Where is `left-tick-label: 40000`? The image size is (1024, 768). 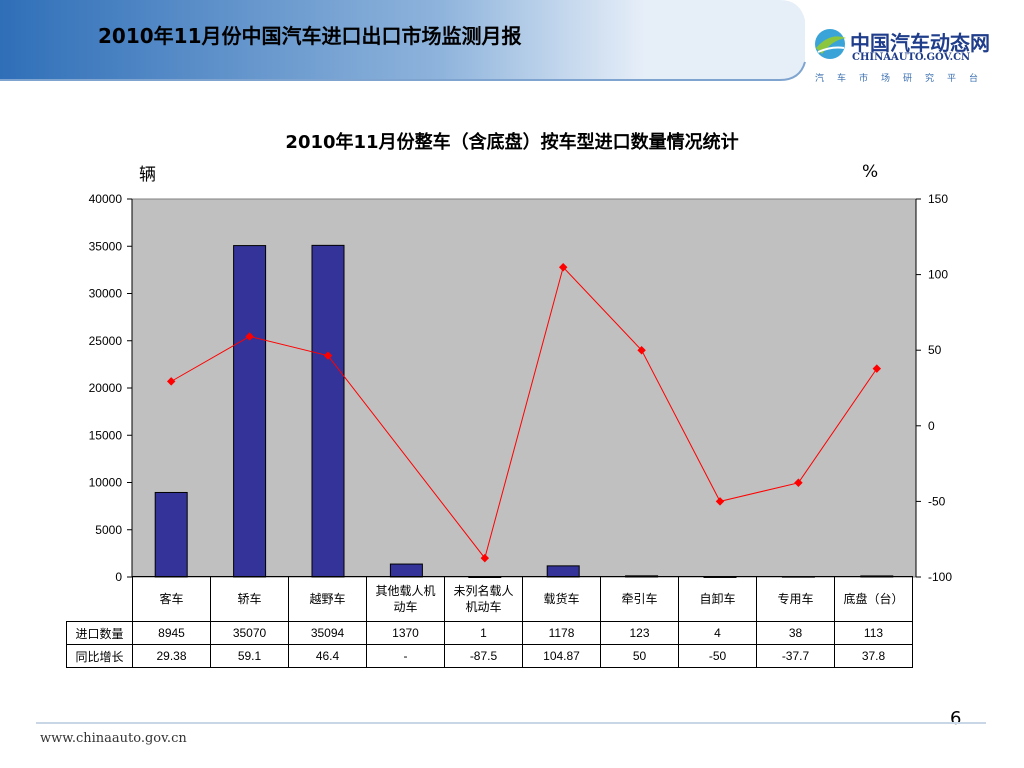 left-tick-label: 40000 is located at coordinates (106, 199).